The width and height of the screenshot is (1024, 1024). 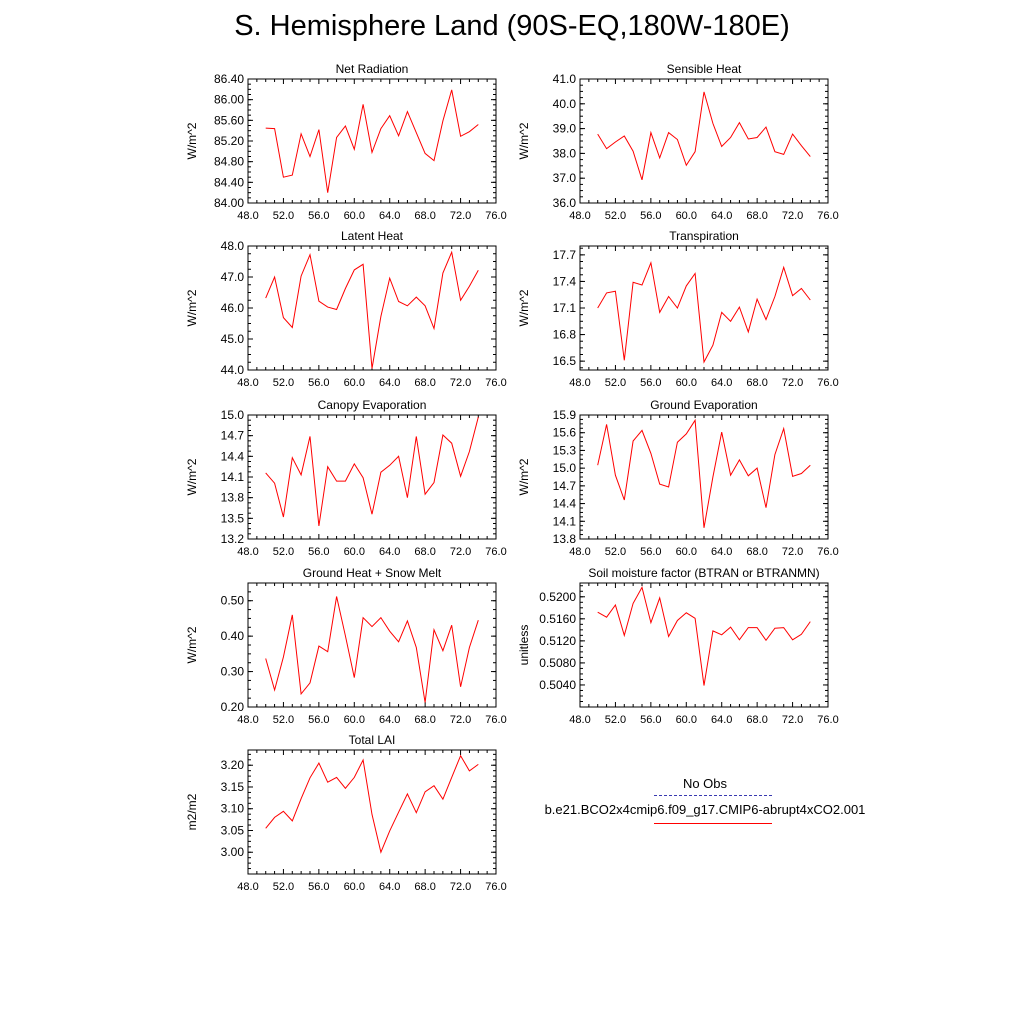 What do you see at coordinates (512, 26) in the screenshot?
I see `page-title: S. Hemisphere Land (90S-EQ,180W-180E)` at bounding box center [512, 26].